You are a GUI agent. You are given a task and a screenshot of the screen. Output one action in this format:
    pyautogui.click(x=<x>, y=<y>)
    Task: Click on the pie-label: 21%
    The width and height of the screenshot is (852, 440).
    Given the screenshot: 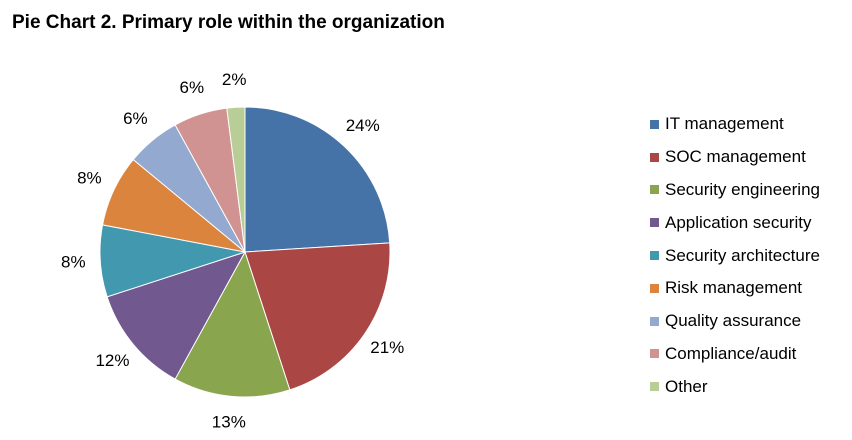 What is the action you would take?
    pyautogui.click(x=387, y=347)
    